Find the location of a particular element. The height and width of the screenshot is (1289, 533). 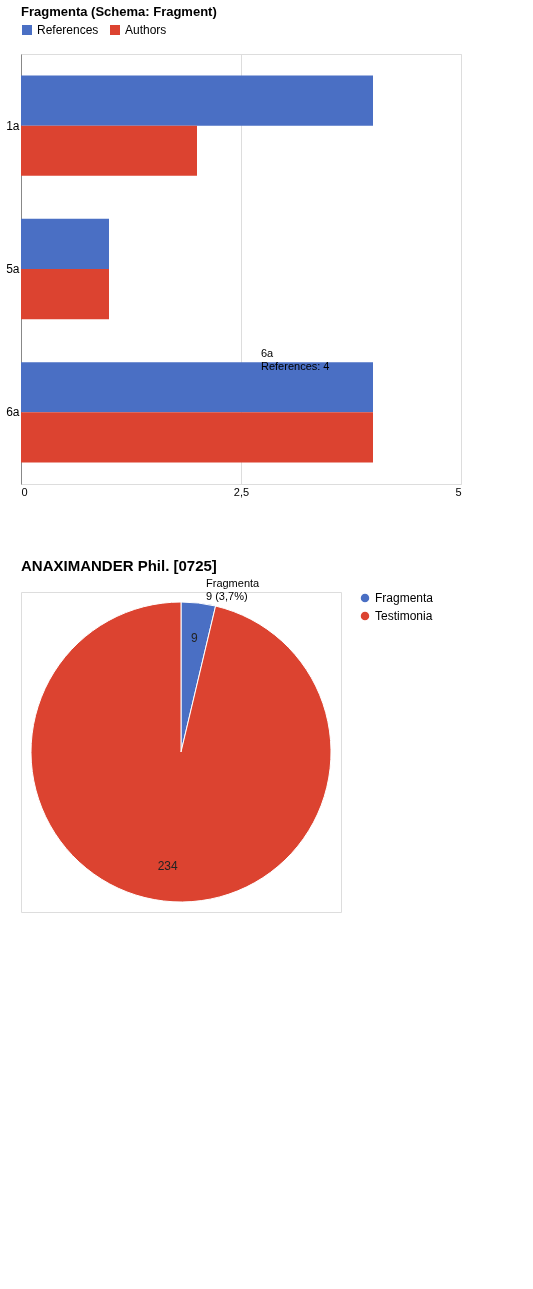

legend-label: Testimonia is located at coordinates (404, 616).